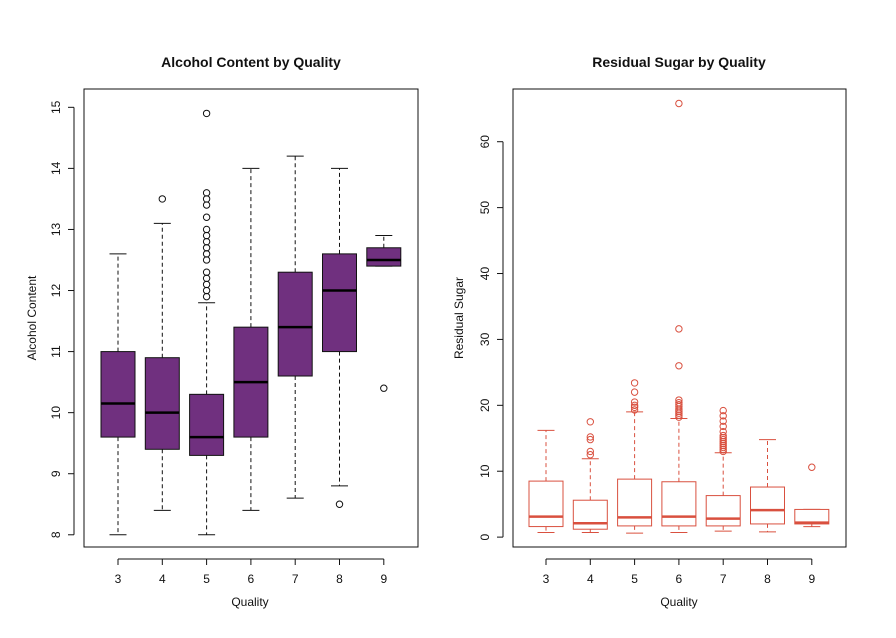 The width and height of the screenshot is (896, 638). I want to click on alcohol-x-axis-label: Quality, so click(249, 602).